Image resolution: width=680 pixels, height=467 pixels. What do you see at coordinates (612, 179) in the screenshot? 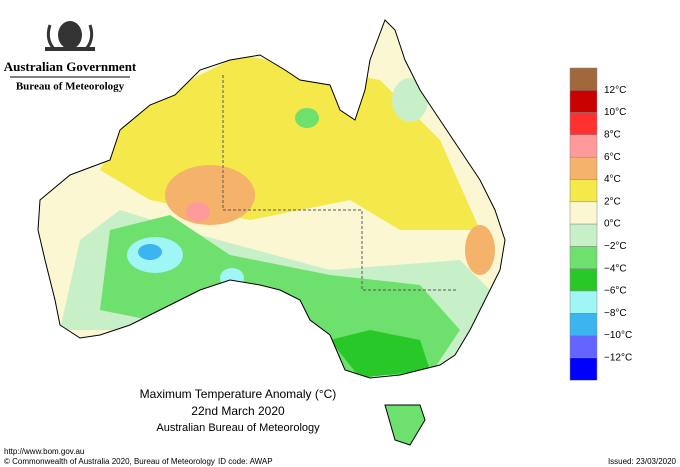
I see `legend-label: 4°C` at bounding box center [612, 179].